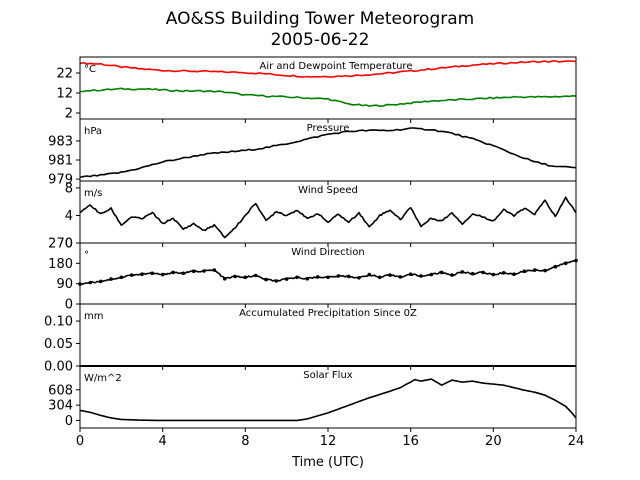 The image size is (640, 480). I want to click on y-tick-label: 8, so click(69, 188).